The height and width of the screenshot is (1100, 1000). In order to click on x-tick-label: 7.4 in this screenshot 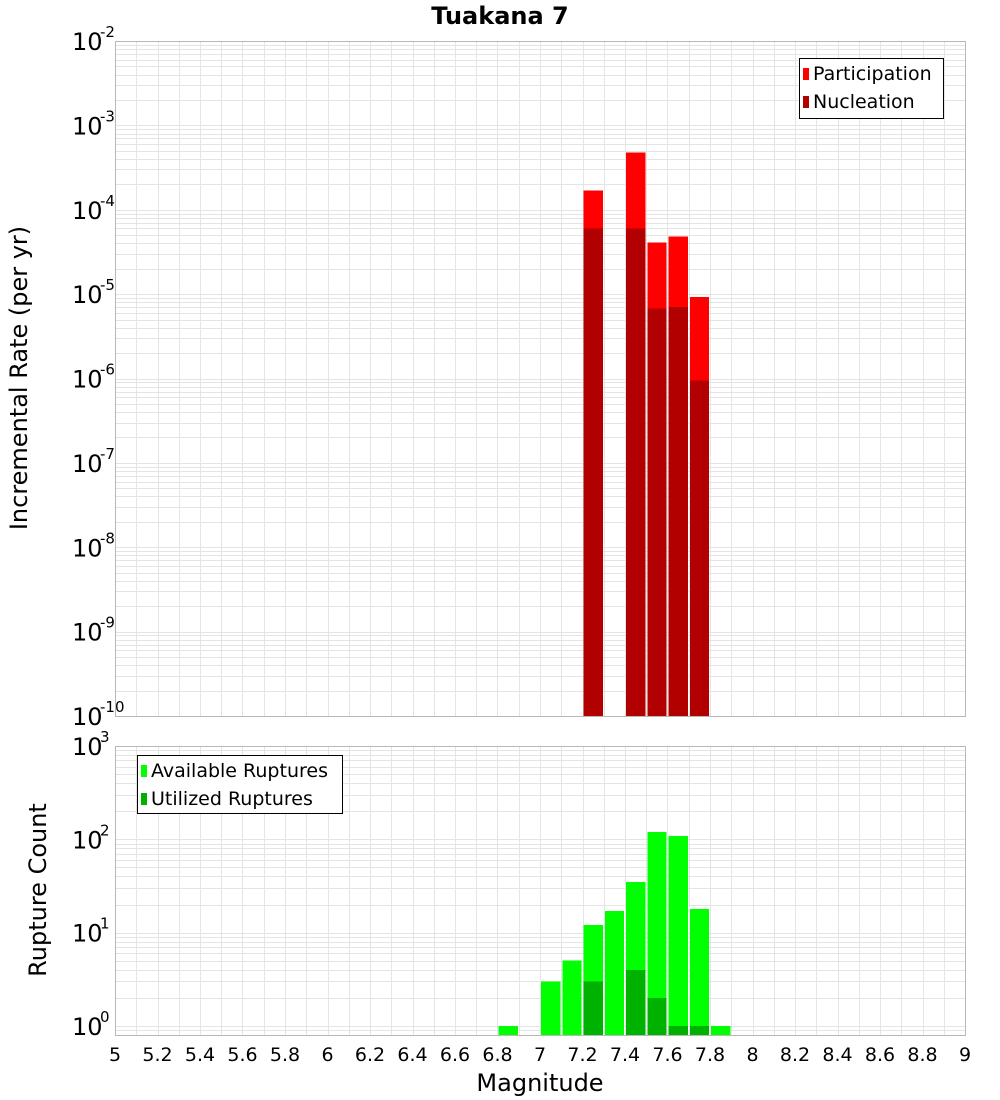, I will do `click(625, 1055)`.